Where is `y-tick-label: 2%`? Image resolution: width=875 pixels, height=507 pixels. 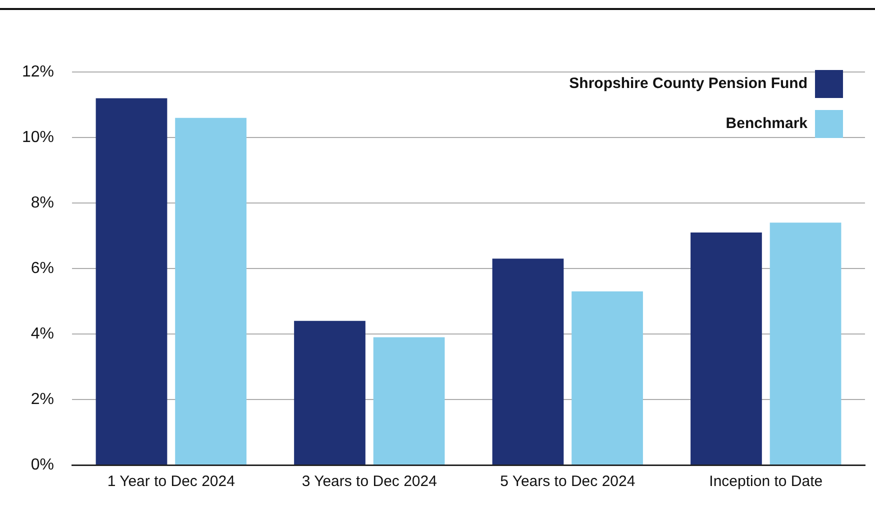
y-tick-label: 2% is located at coordinates (42, 399).